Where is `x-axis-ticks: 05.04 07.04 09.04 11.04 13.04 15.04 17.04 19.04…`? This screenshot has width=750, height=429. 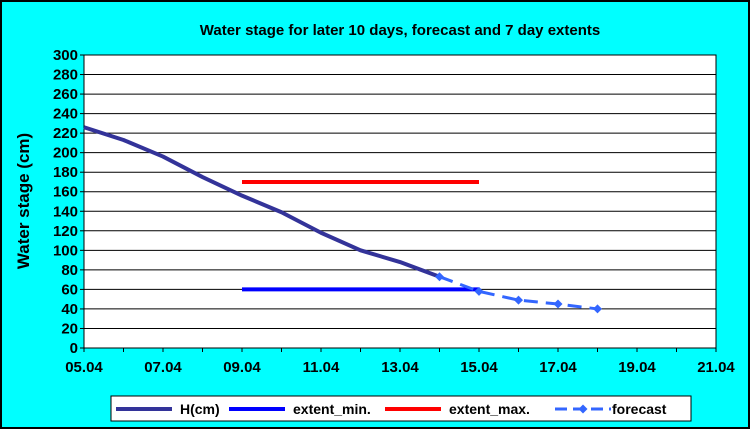 x-axis-ticks: 05.04 07.04 09.04 11.04 13.04 15.04 17.04 19.04… is located at coordinates (400, 362).